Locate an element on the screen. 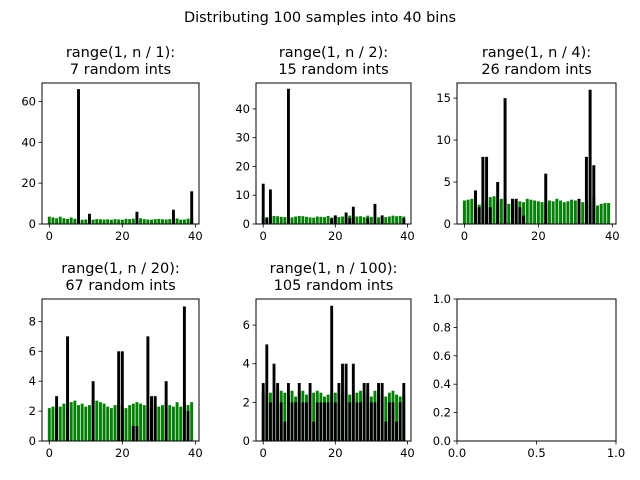  y-tick-label: 0.2 is located at coordinates (442, 413).